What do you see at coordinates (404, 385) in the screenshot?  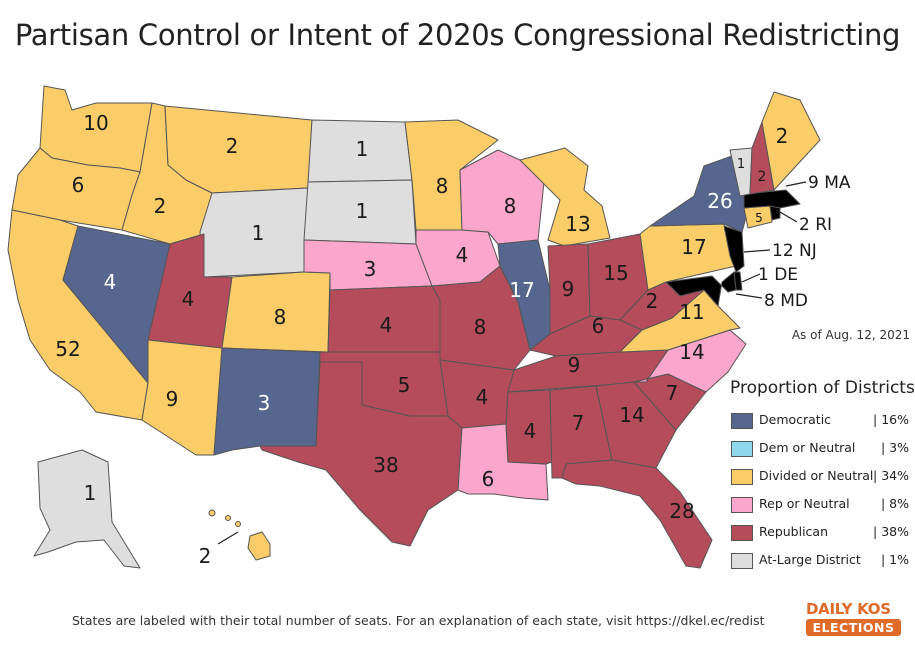 I see `seat-label-OK: 5` at bounding box center [404, 385].